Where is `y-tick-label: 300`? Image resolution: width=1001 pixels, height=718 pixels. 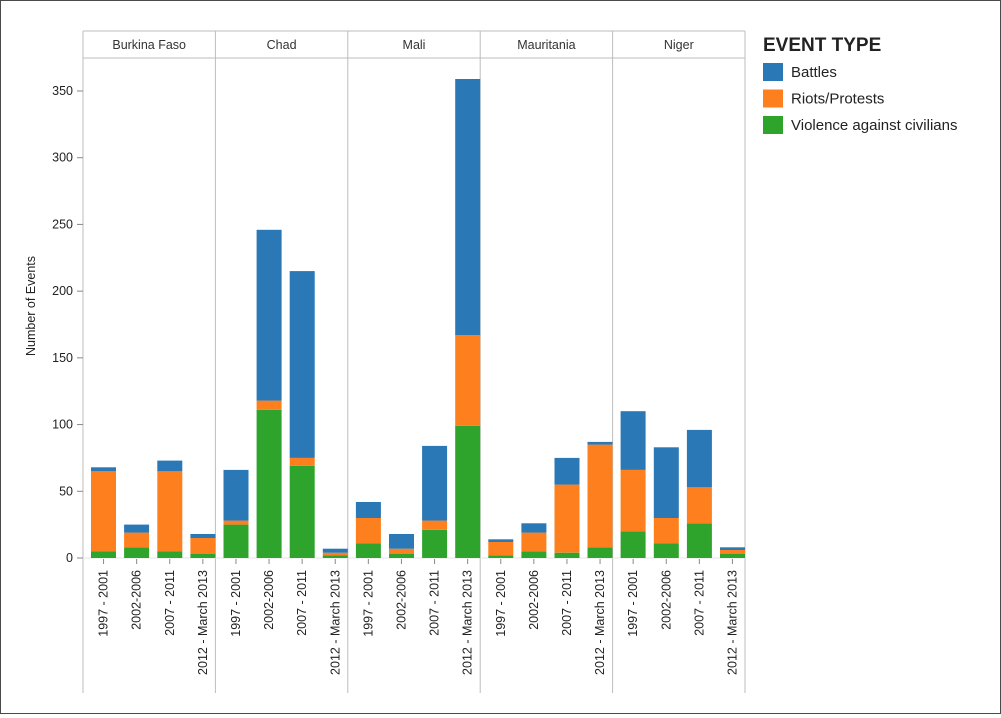 y-tick-label: 300 is located at coordinates (62, 158).